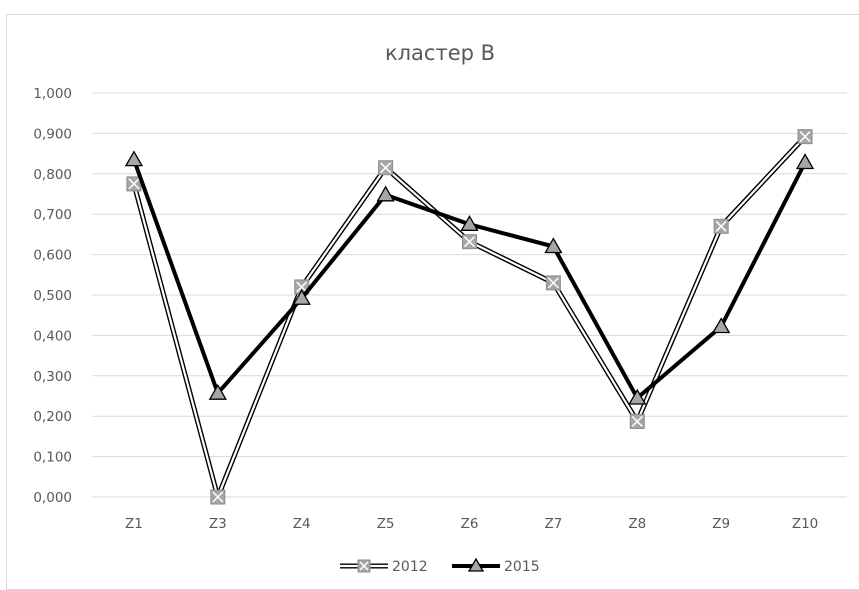  I want to click on x-tick-label: Z6, so click(470, 524).